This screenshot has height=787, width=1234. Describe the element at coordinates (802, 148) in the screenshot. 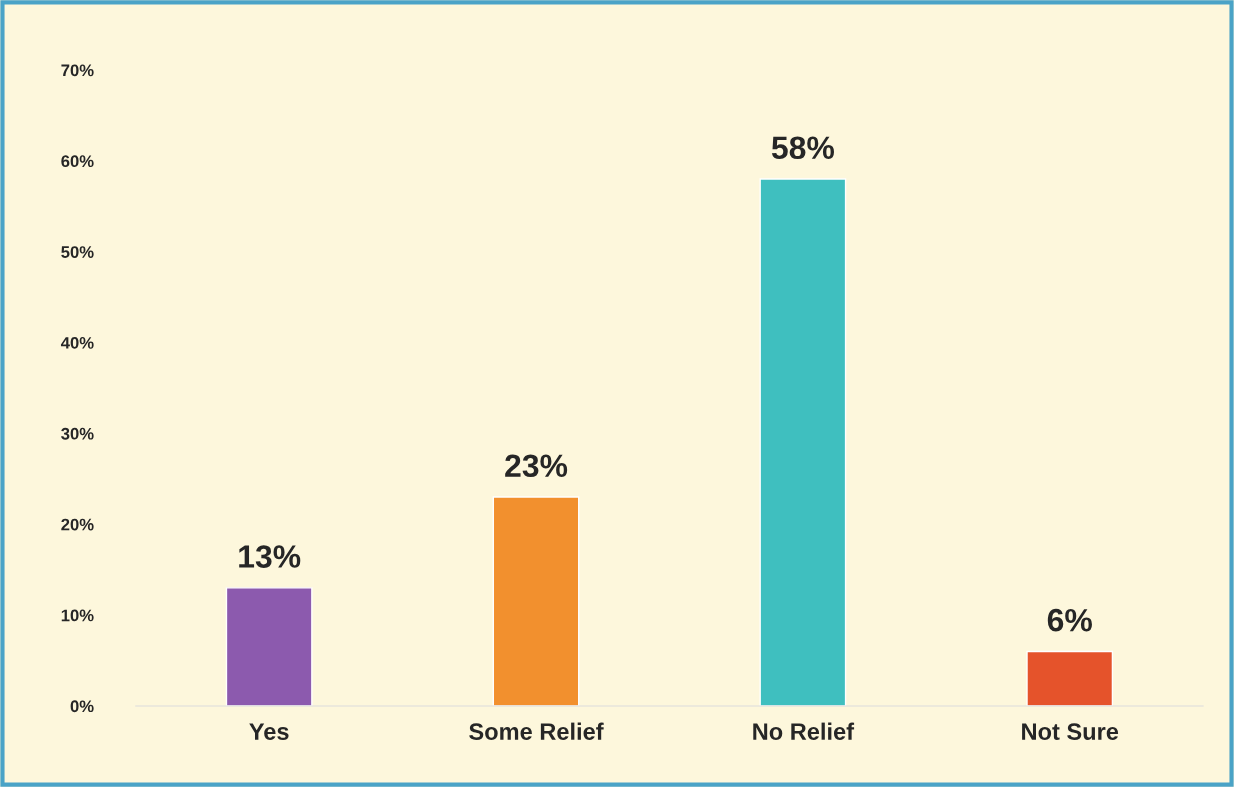

I see `data-label: 58%` at that location.